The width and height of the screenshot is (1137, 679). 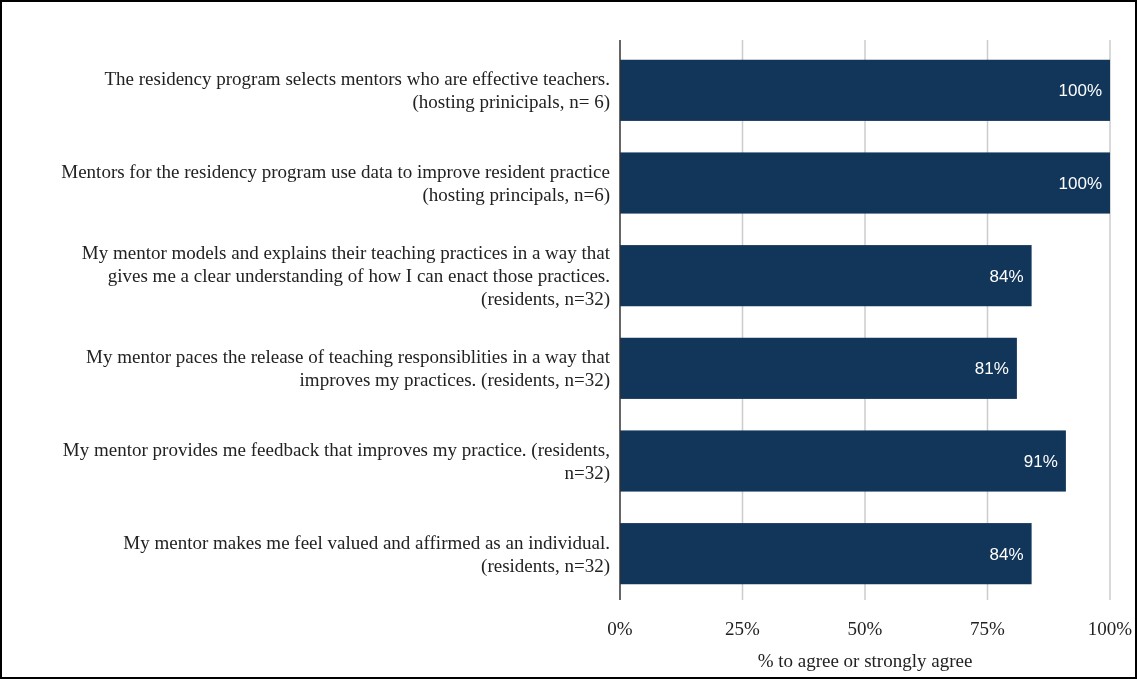 I want to click on x-tick-label: 75%, so click(x=988, y=628).